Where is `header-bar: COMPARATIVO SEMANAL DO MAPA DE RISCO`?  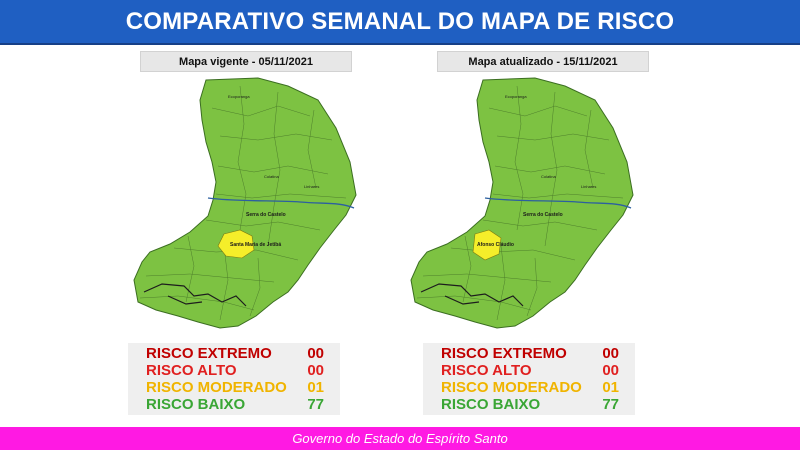 header-bar: COMPARATIVO SEMANAL DO MAPA DE RISCO is located at coordinates (400, 22).